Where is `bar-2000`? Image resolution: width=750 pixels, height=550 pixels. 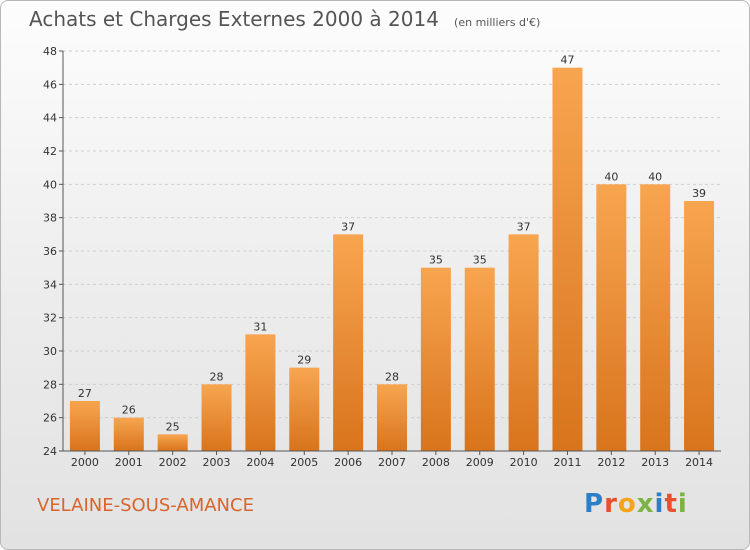 bar-2000 is located at coordinates (84, 426).